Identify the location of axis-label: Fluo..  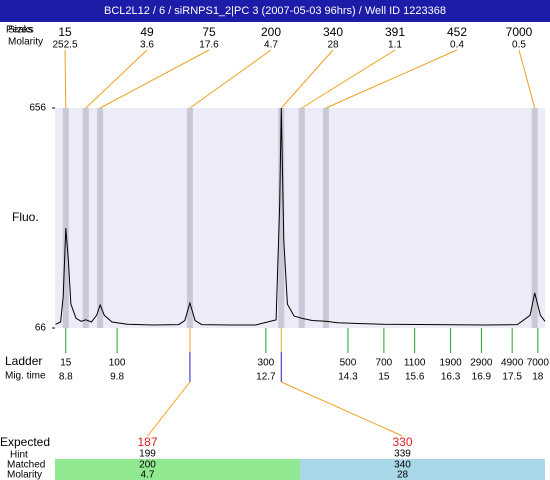
(25, 217).